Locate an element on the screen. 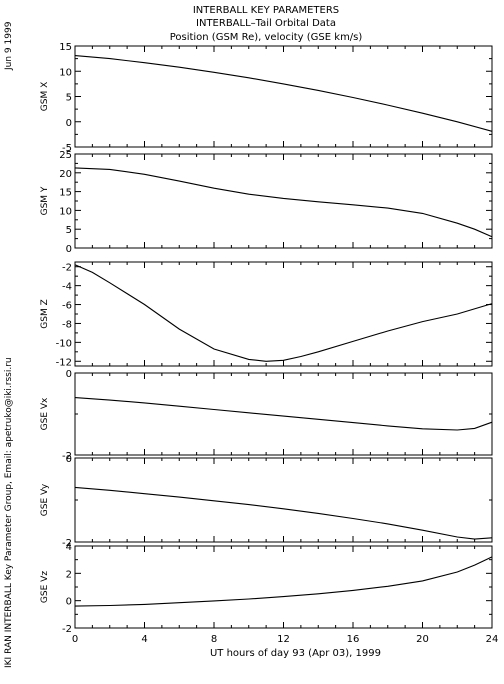  x-tick-label: 0 is located at coordinates (75, 639).